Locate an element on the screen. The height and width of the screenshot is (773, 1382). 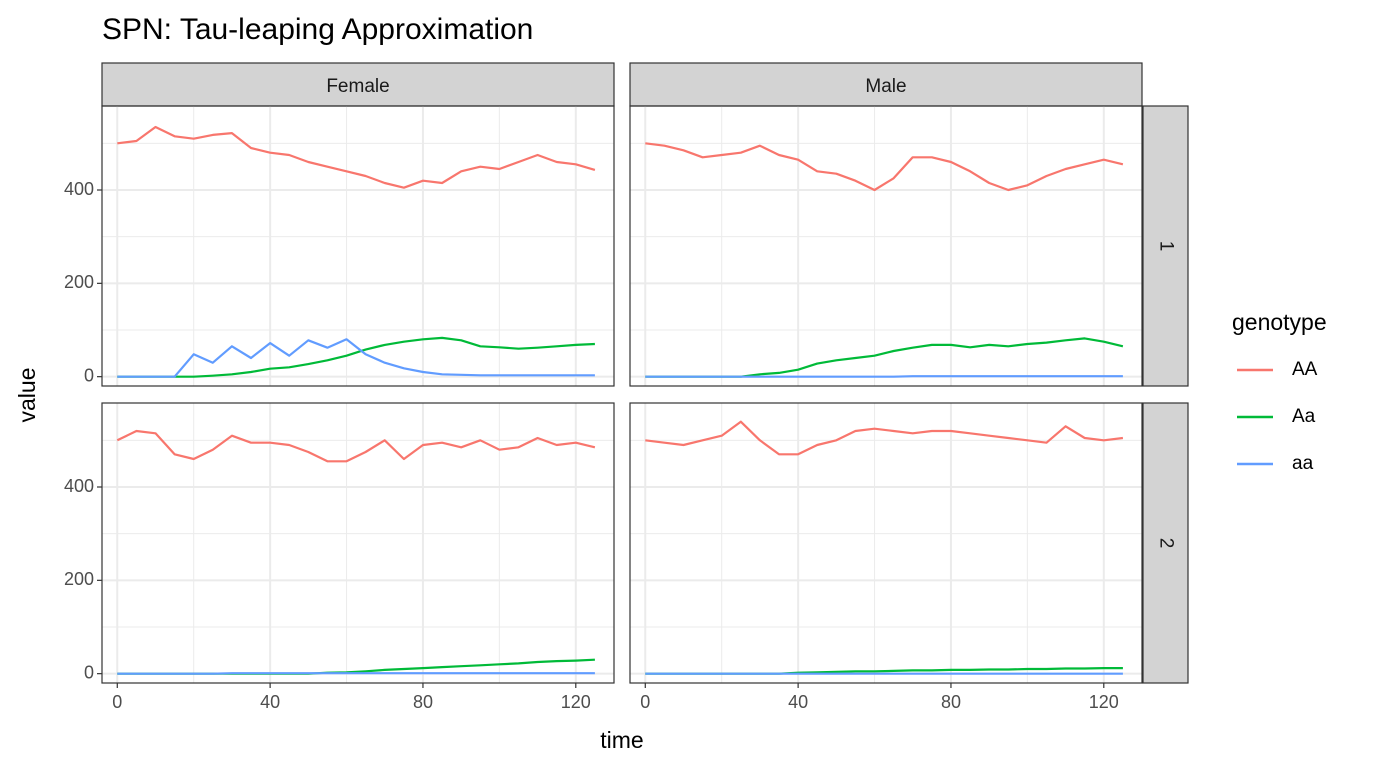
facet-row-strip-label-1: 1 is located at coordinates (1165, 246).